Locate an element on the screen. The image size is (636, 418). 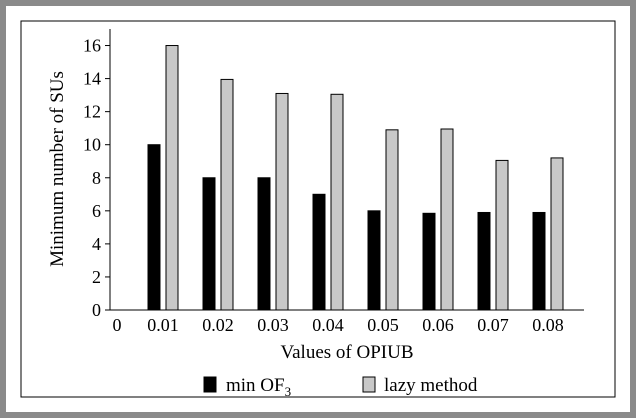
bar-min-of3-0.04 is located at coordinates (319, 252).